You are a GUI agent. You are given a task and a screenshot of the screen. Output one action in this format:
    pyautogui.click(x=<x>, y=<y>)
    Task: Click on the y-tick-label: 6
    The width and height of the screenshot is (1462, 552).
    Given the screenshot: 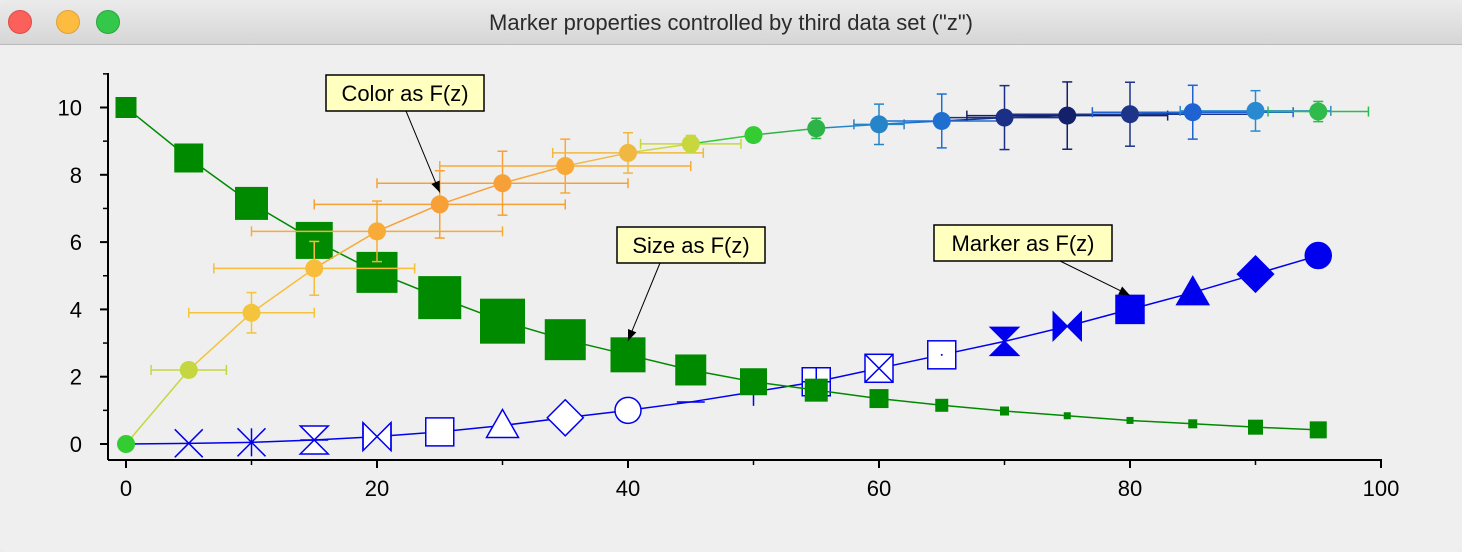 What is the action you would take?
    pyautogui.click(x=76, y=242)
    